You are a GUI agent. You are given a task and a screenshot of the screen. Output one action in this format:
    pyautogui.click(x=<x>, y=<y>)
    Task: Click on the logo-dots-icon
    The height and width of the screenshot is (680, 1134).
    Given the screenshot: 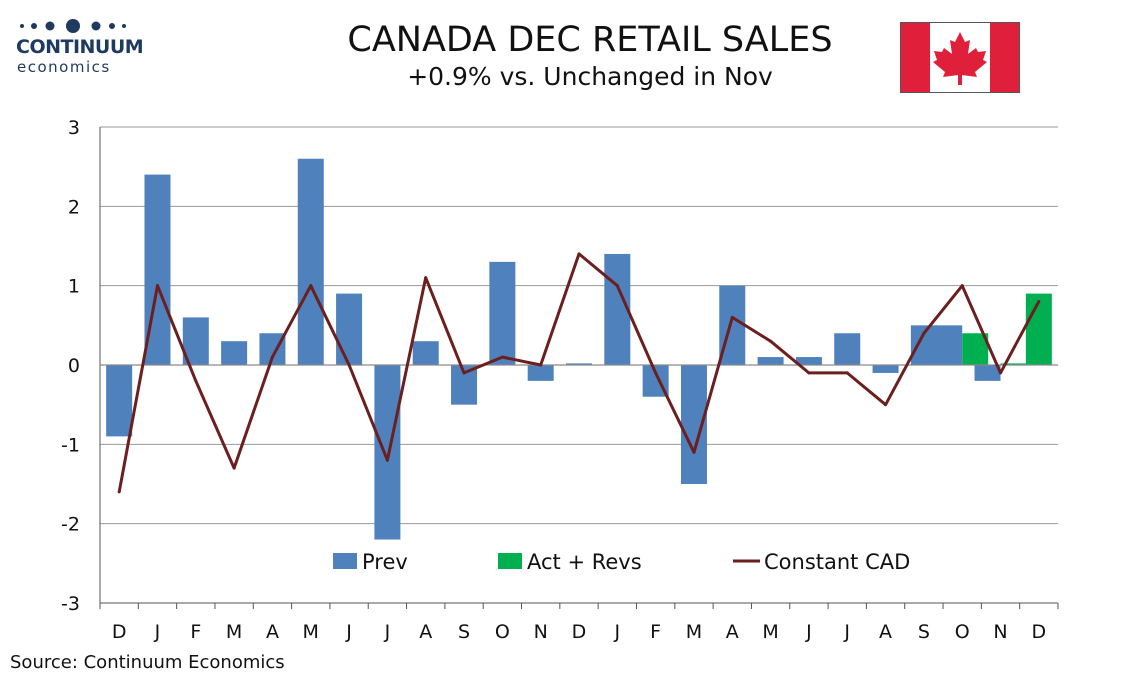 What is the action you would take?
    pyautogui.click(x=73, y=26)
    